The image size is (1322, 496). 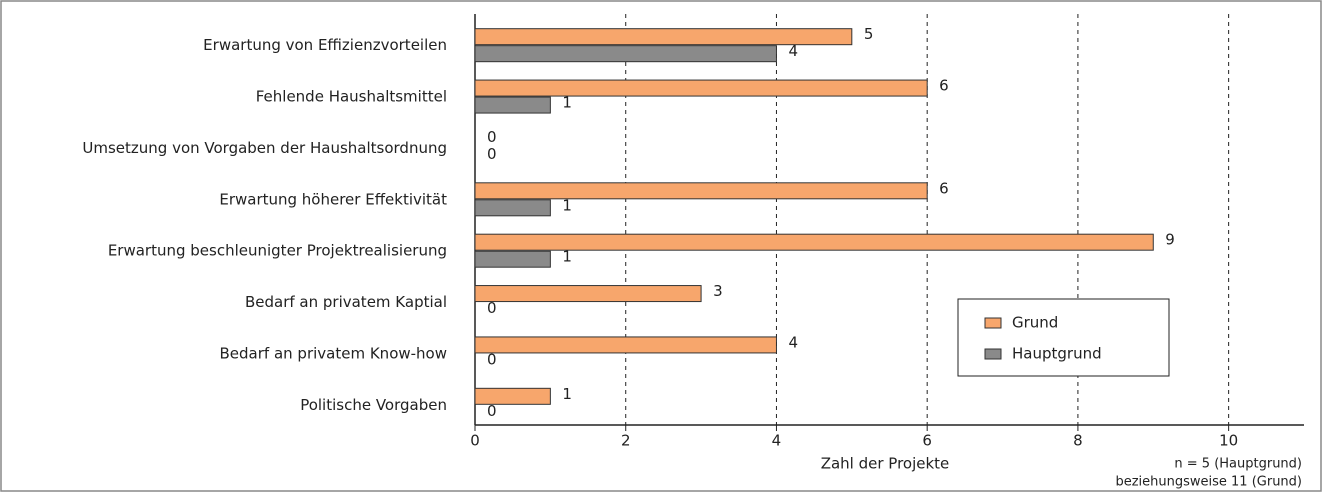 I want to click on x-axis-label: Zahl der Projekte, so click(x=885, y=464).